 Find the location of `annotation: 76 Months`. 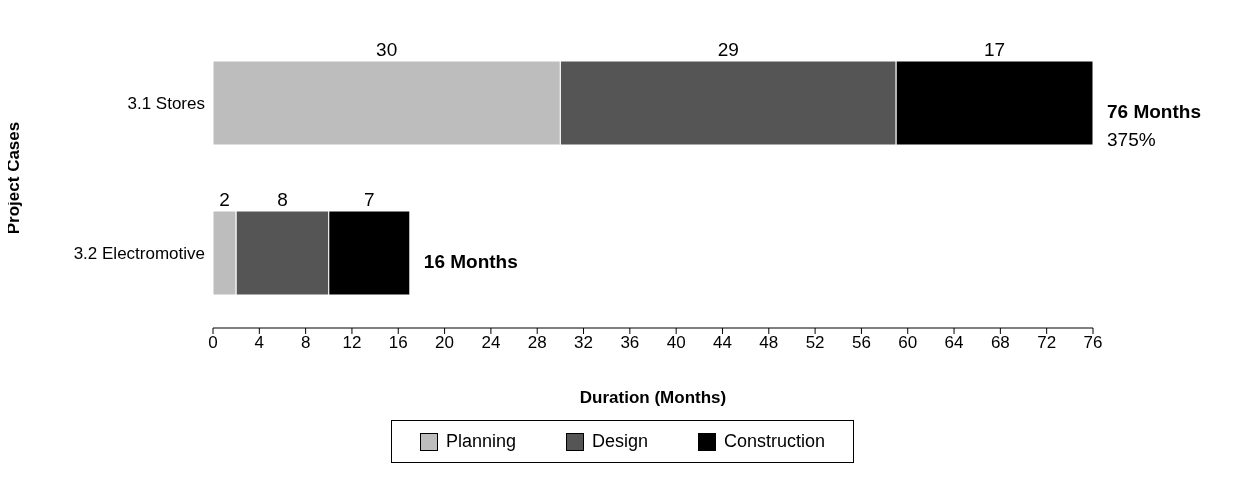

annotation: 76 Months is located at coordinates (1154, 111).